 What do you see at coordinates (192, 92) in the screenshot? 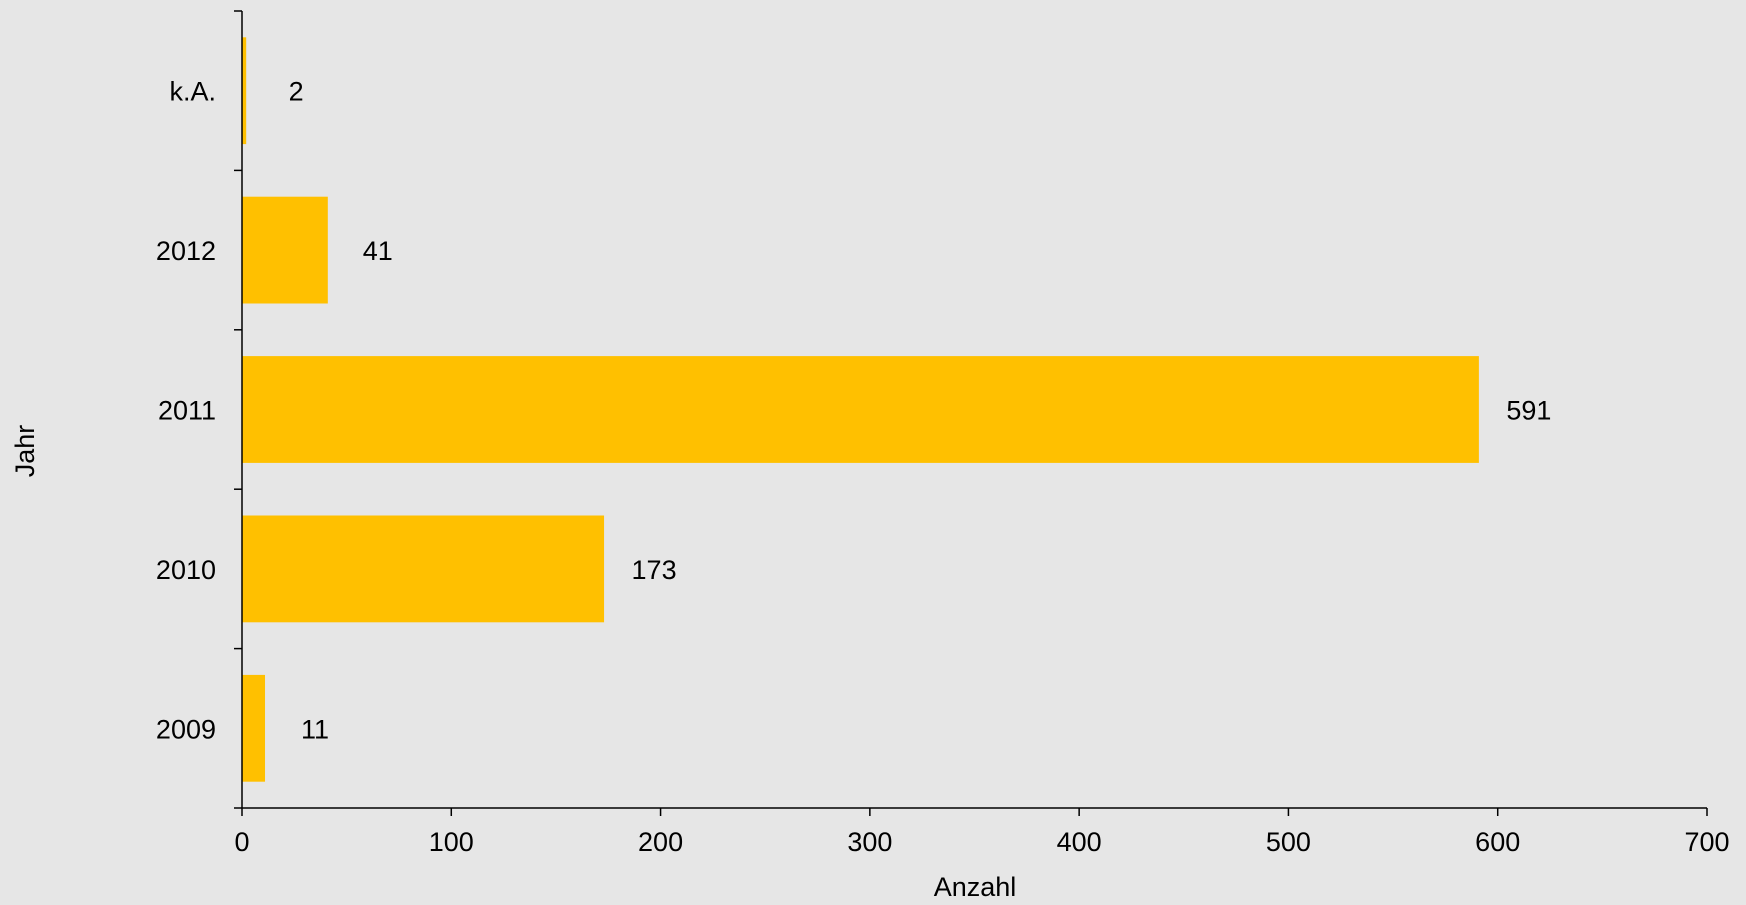
I see `y-tick-label-k-a: k.A.` at bounding box center [192, 92].